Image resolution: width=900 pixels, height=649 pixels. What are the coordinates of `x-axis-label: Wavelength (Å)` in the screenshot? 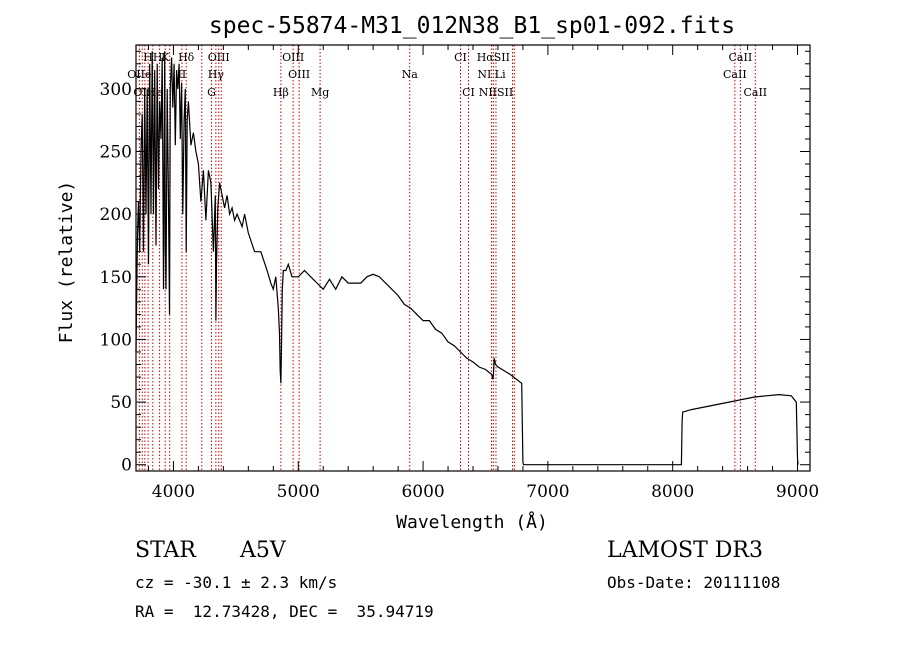 It's located at (472, 522).